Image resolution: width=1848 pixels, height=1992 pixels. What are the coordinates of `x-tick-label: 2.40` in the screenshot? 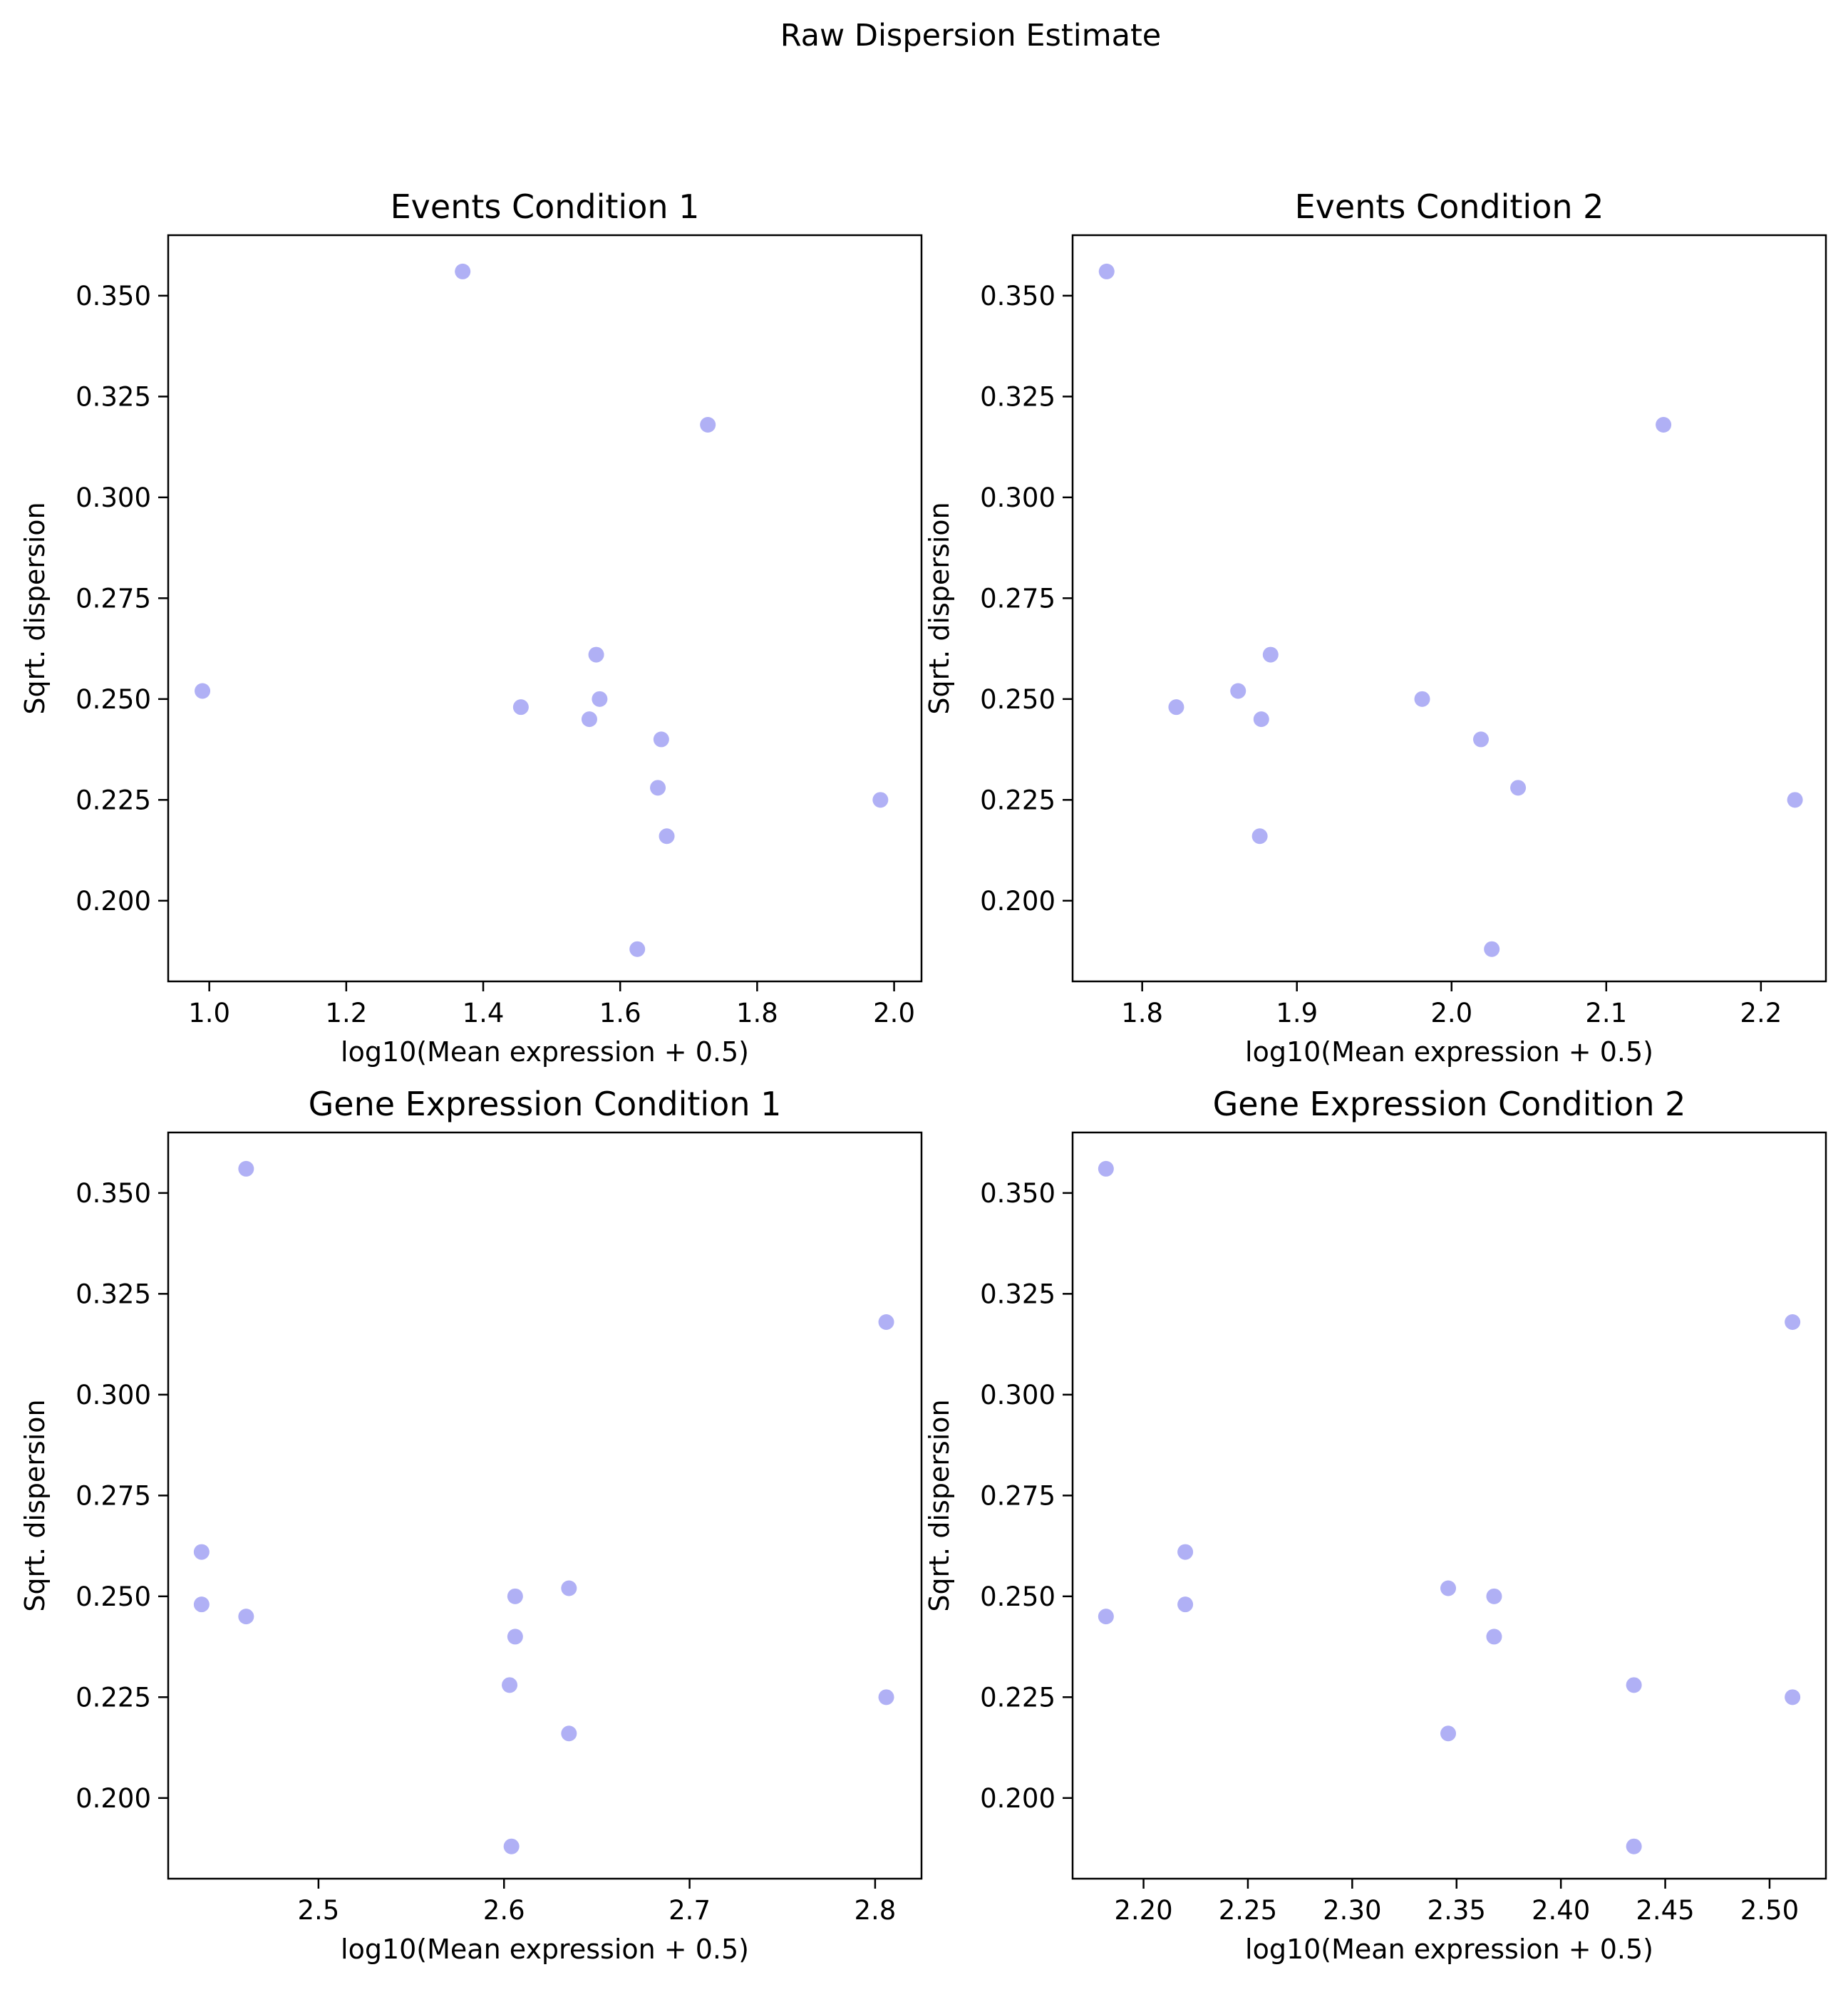 It's located at (1561, 1910).